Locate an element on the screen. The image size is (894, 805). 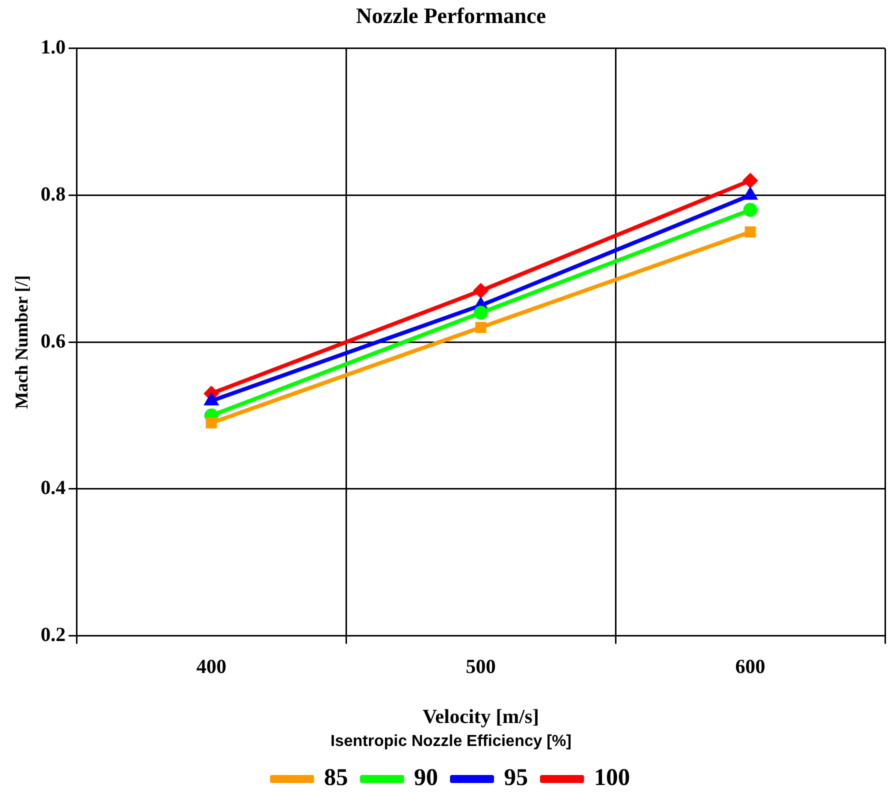
legend-label: 90 is located at coordinates (426, 778).